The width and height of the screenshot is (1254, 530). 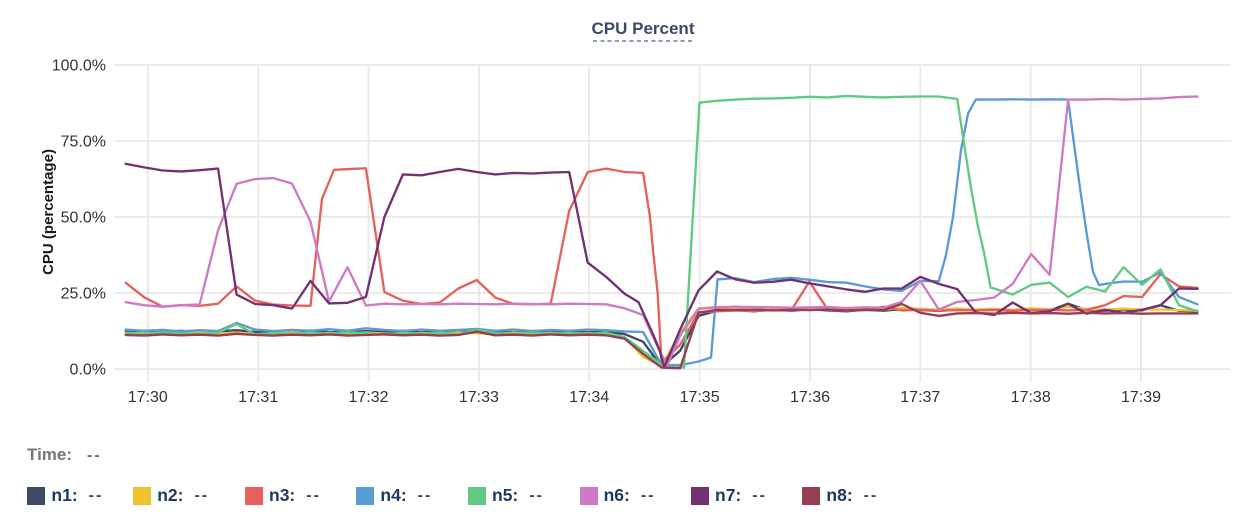 I want to click on svg-text: 17:36, so click(x=810, y=397).